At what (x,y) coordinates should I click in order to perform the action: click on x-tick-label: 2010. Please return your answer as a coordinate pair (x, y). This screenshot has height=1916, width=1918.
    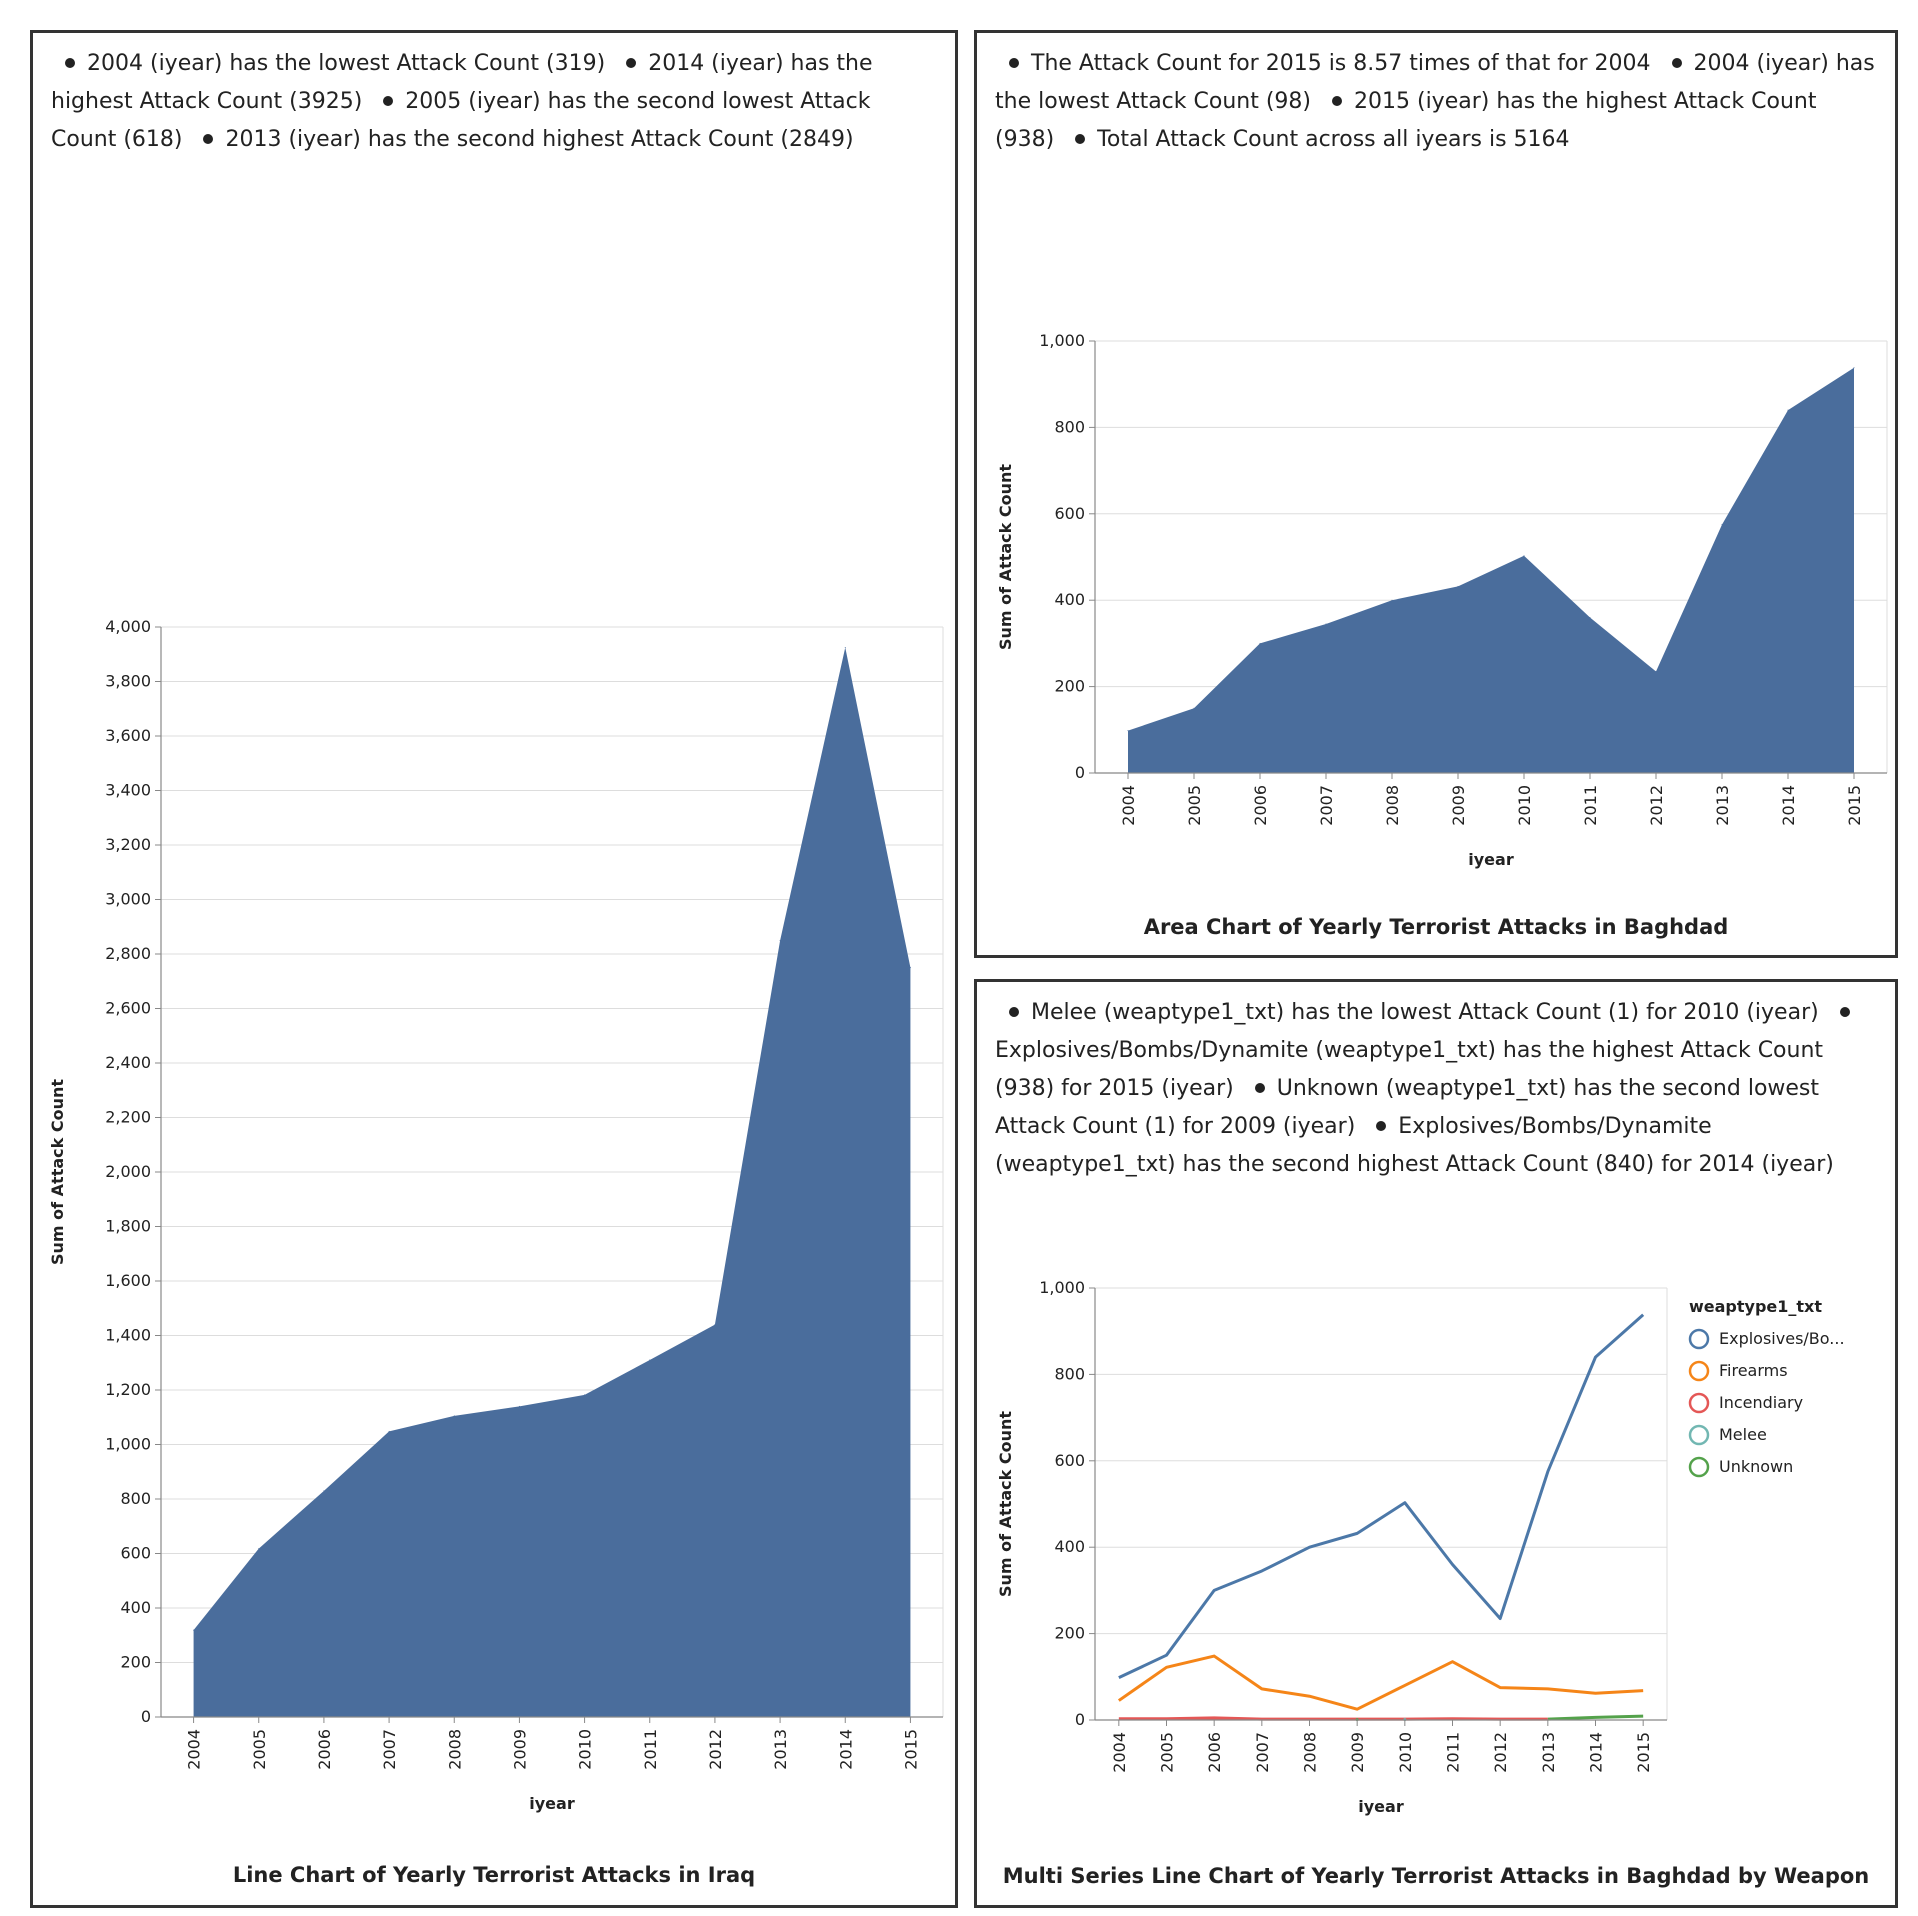
    Looking at the image, I should click on (1524, 805).